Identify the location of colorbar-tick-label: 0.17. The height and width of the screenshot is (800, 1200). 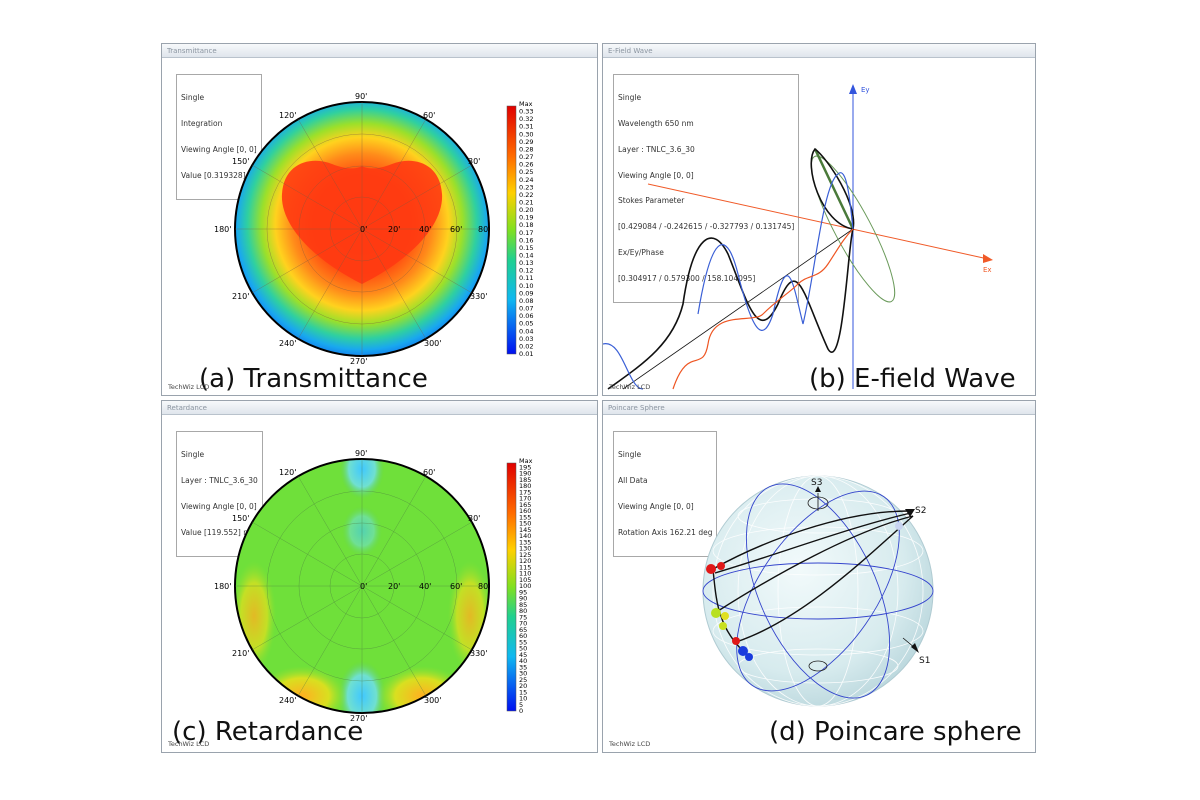
(526, 233).